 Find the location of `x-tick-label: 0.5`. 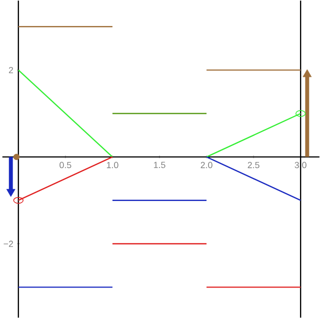

x-tick-label: 0.5 is located at coordinates (66, 165).